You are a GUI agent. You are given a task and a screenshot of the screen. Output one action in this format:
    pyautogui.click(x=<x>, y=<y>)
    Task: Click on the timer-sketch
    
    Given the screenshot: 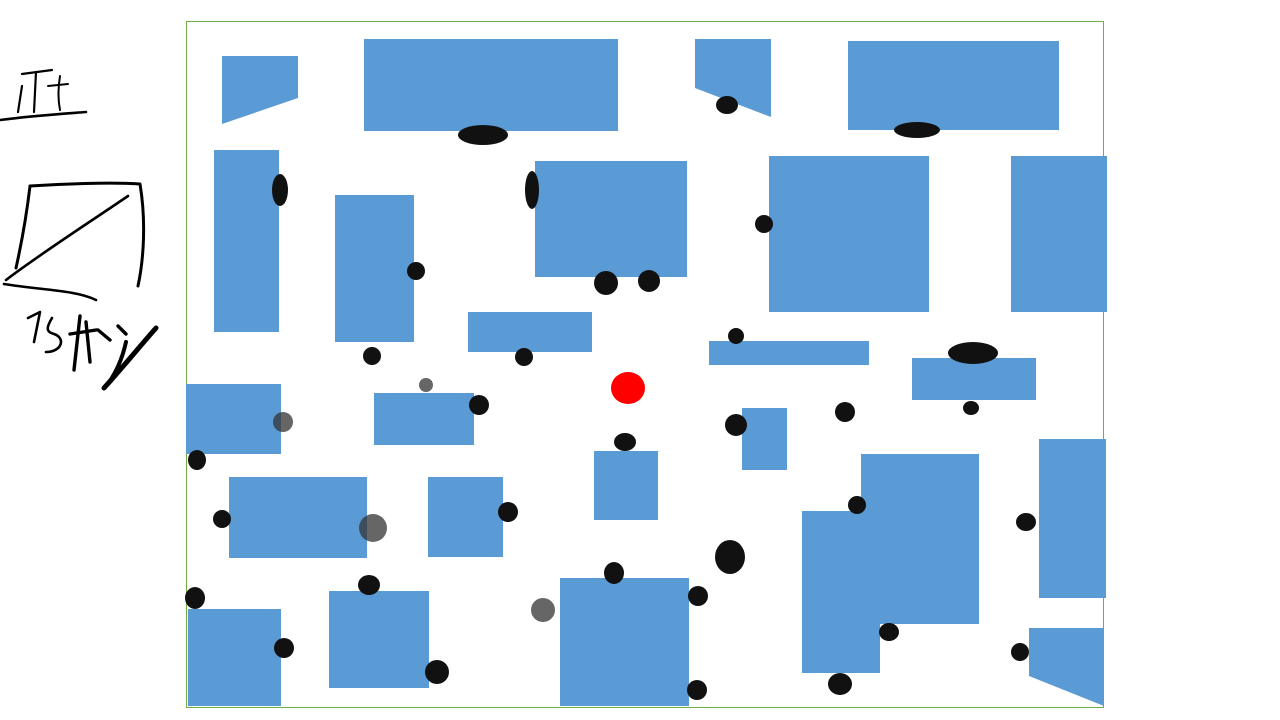 What is the action you would take?
    pyautogui.click(x=92, y=350)
    